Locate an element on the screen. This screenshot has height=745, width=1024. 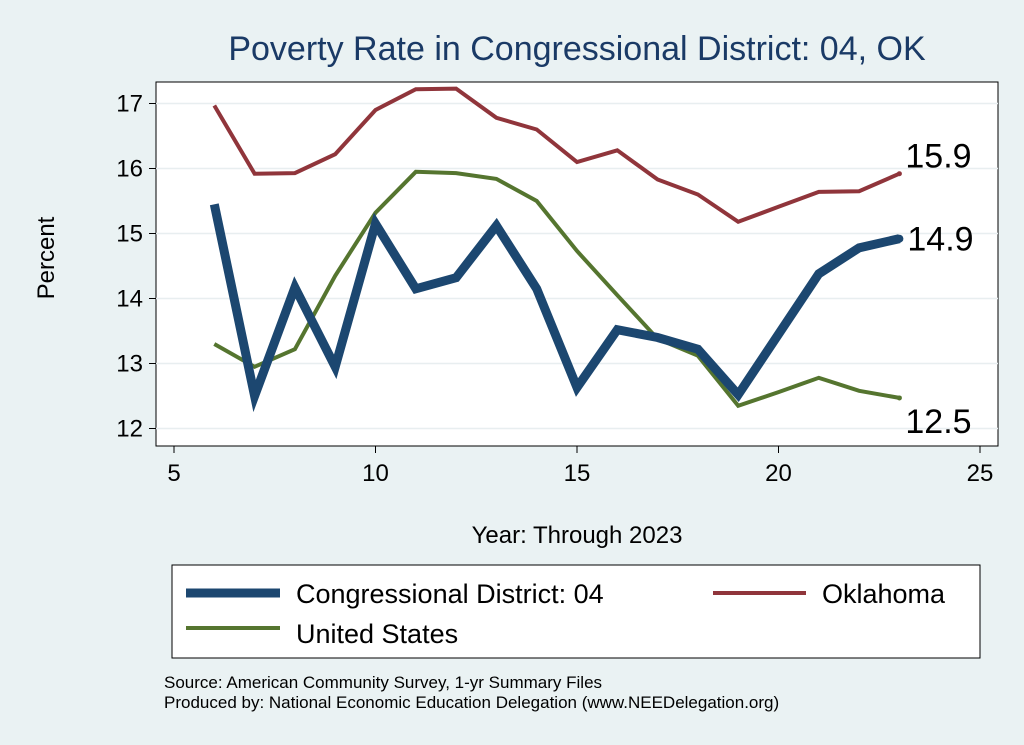
y-tick-label: 13 is located at coordinates (129, 364).